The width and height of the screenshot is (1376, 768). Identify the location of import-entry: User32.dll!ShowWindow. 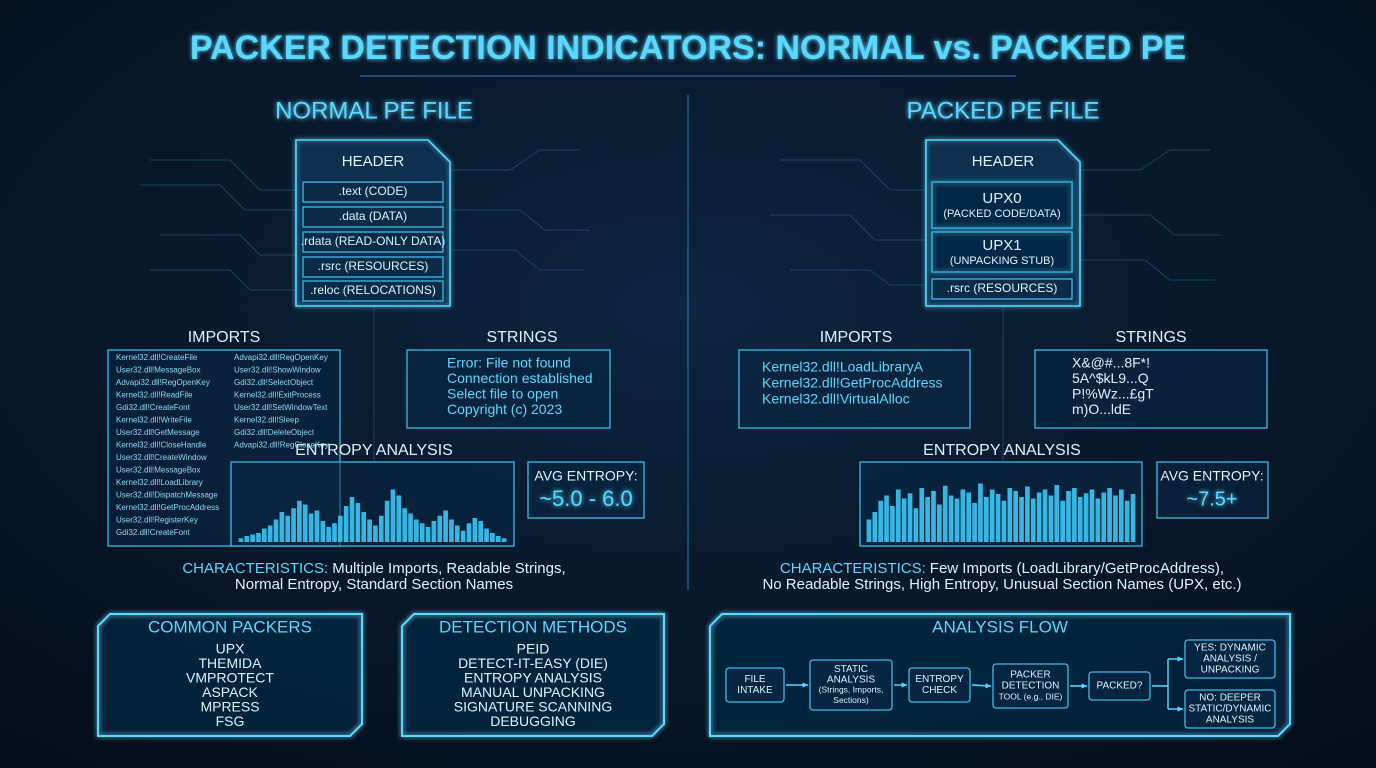
(277, 370).